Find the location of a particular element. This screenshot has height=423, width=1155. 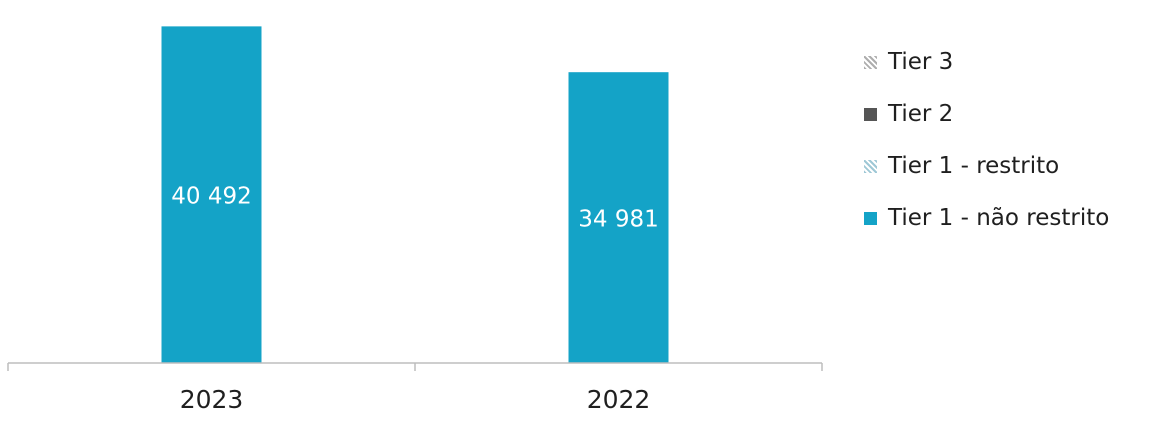

data-label-2023: 40 492 is located at coordinates (211, 197).